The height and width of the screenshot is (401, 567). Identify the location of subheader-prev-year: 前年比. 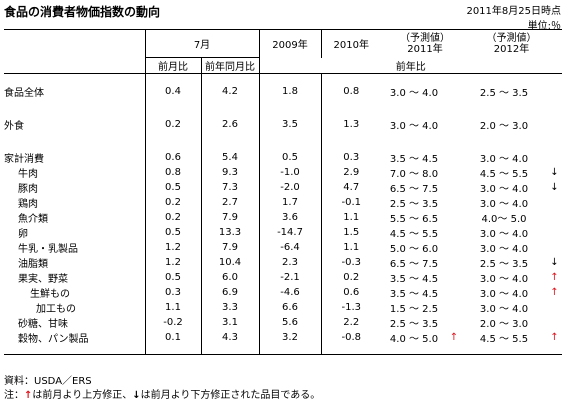
(410, 65).